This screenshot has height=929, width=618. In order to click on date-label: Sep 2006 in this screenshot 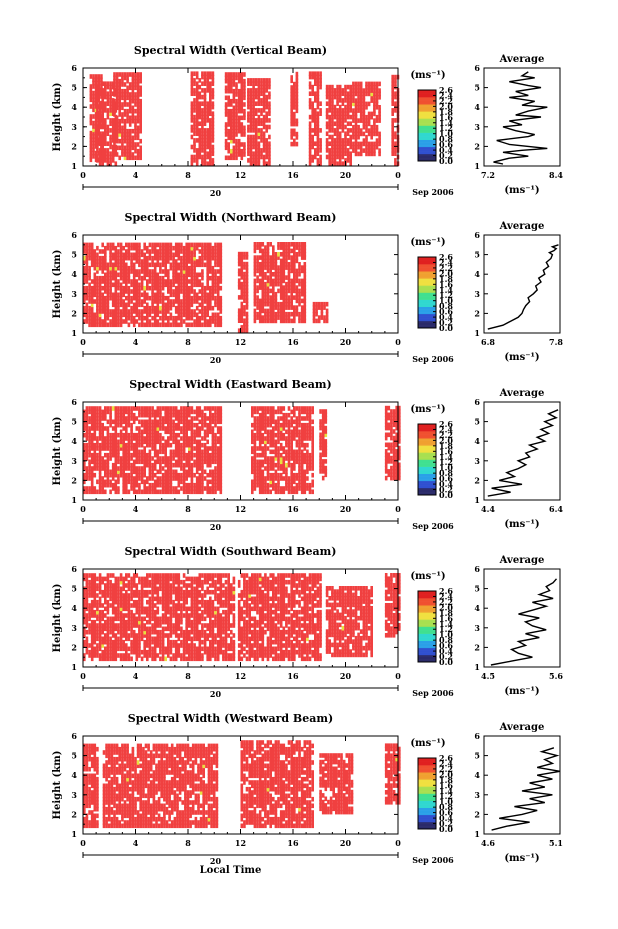, I will do `click(433, 192)`.